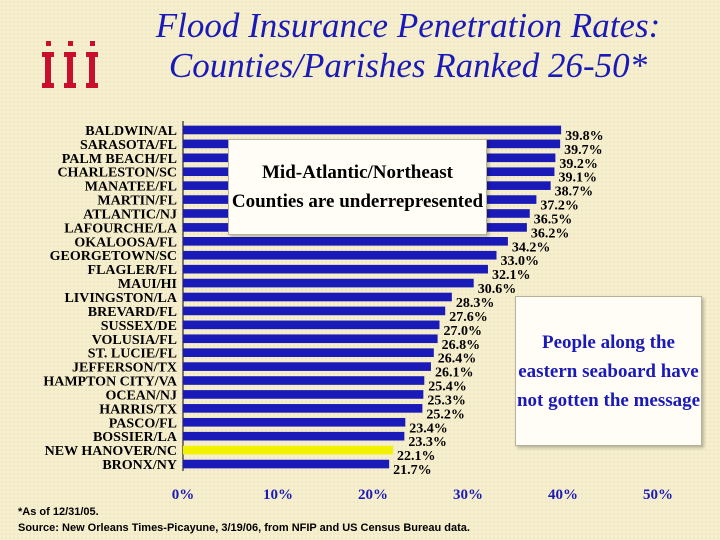 The height and width of the screenshot is (540, 720). I want to click on data-label: 27.0%, so click(463, 331).